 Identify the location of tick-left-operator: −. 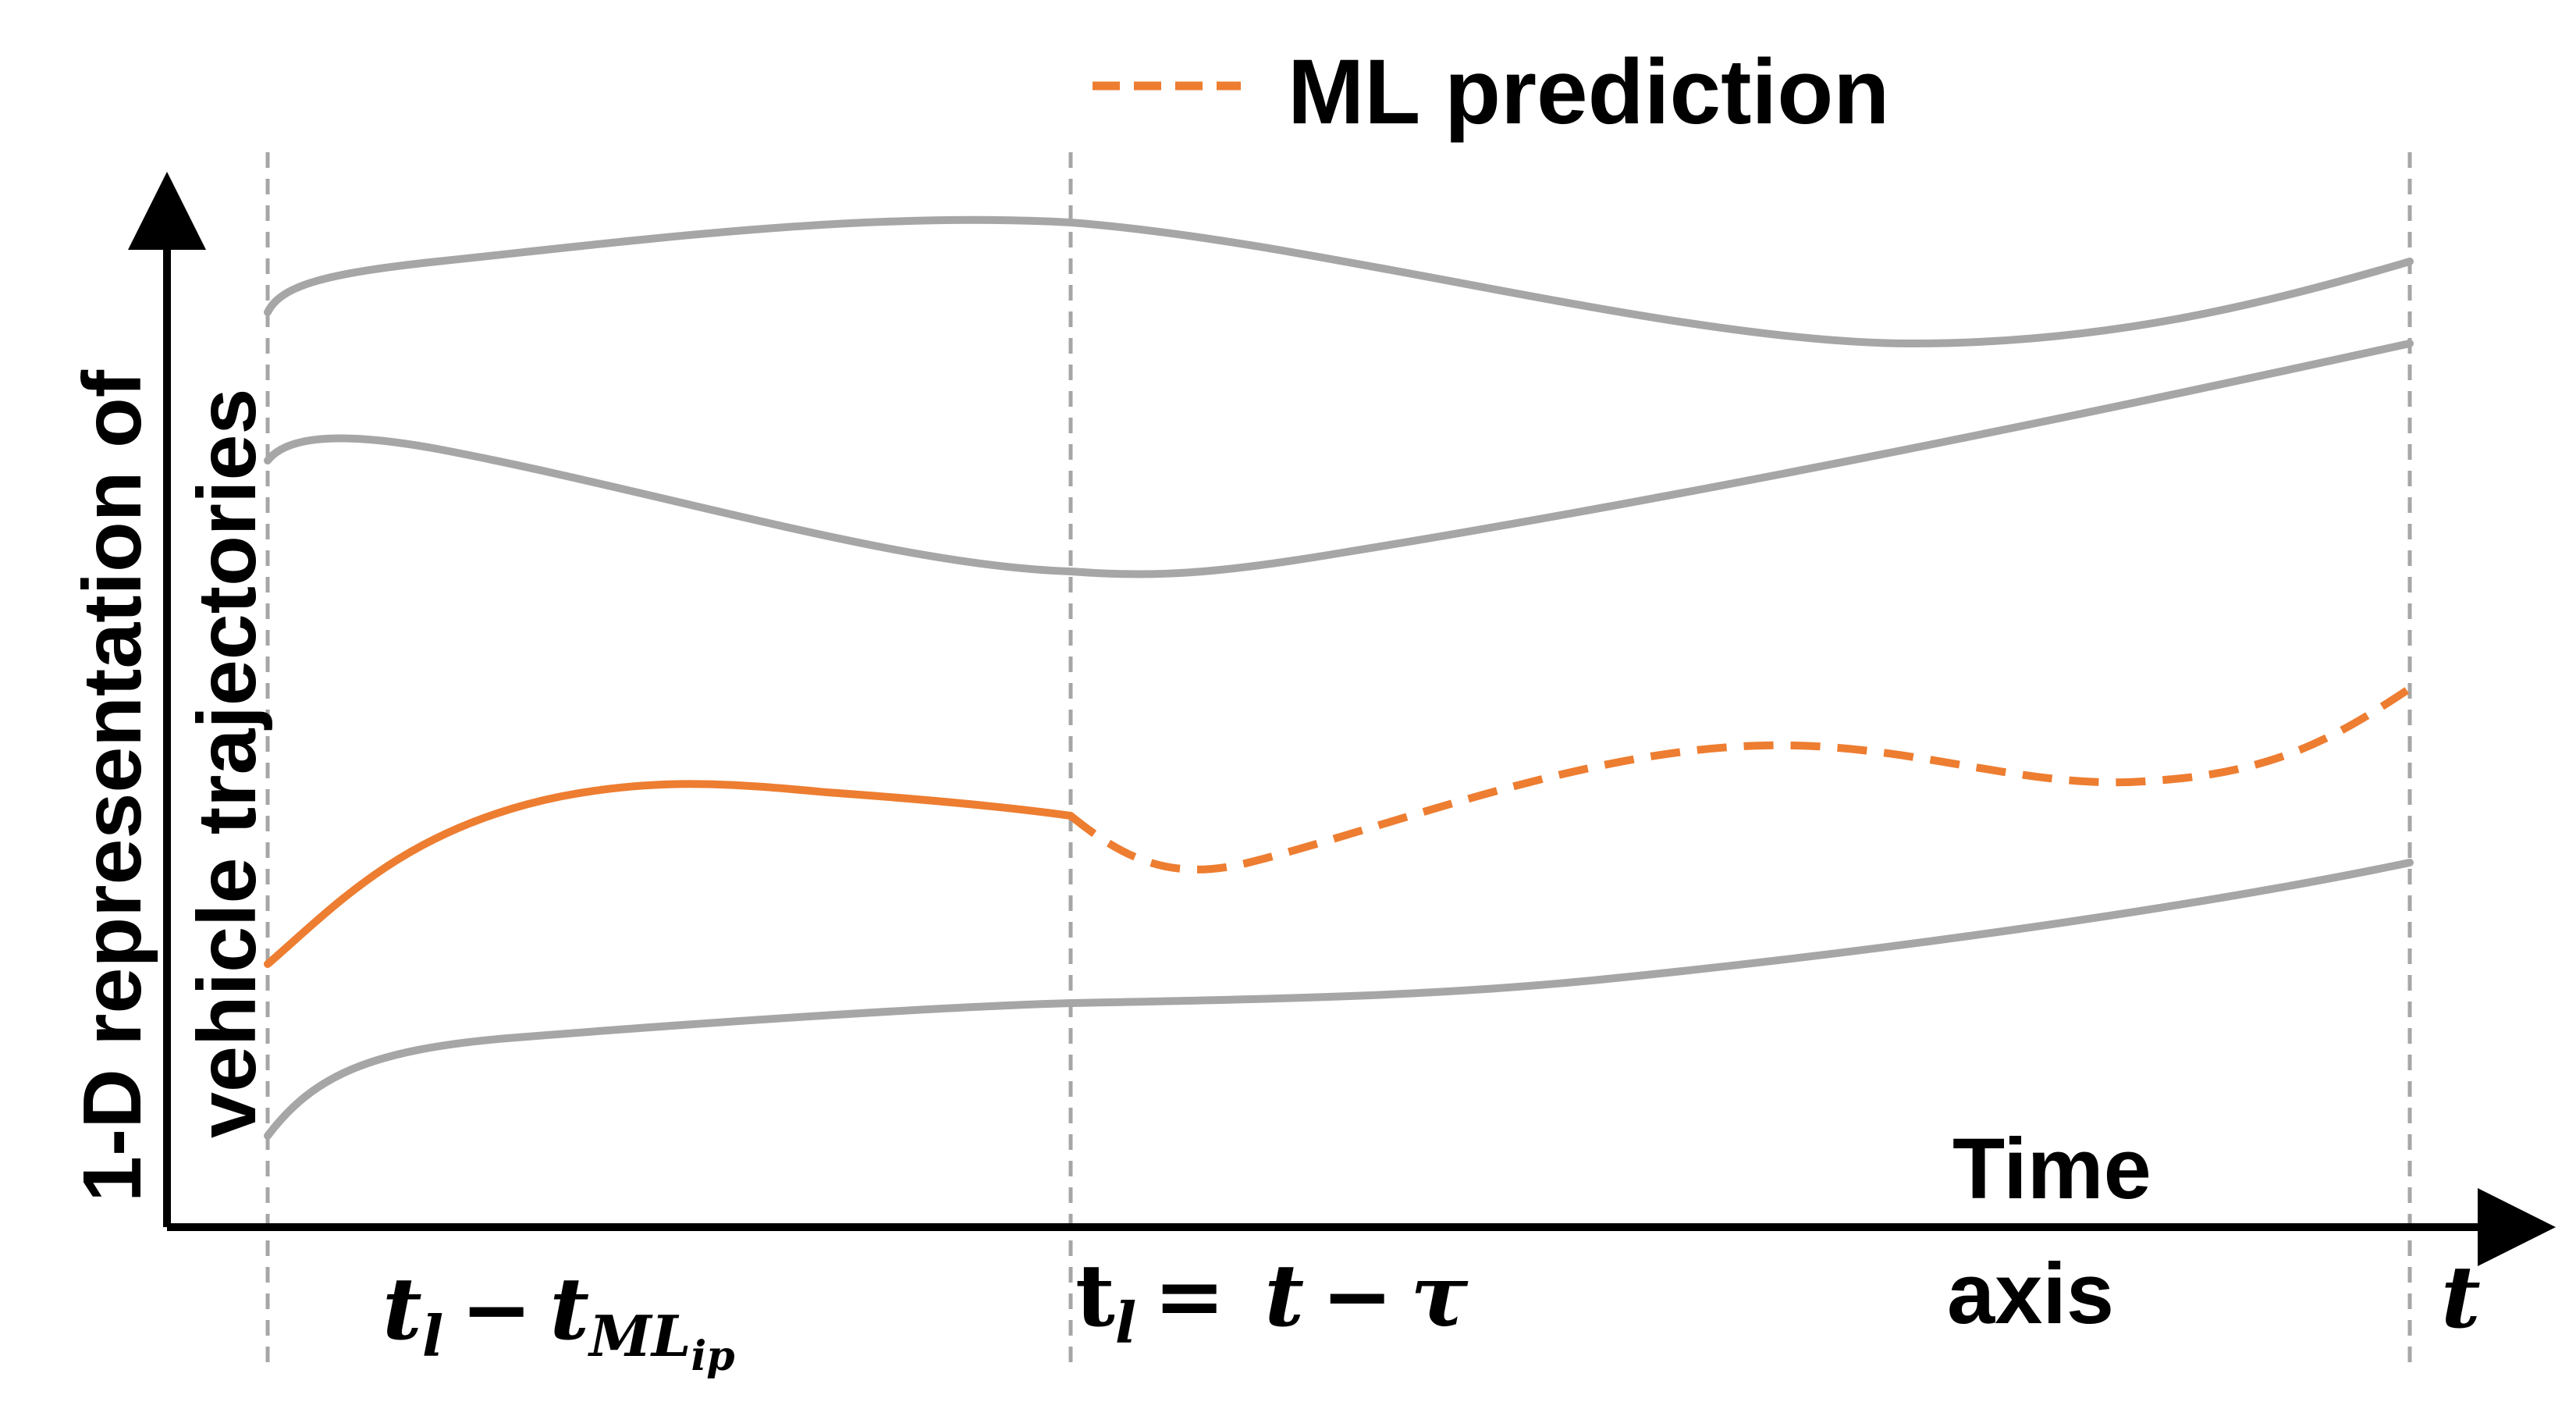
(496, 1308).